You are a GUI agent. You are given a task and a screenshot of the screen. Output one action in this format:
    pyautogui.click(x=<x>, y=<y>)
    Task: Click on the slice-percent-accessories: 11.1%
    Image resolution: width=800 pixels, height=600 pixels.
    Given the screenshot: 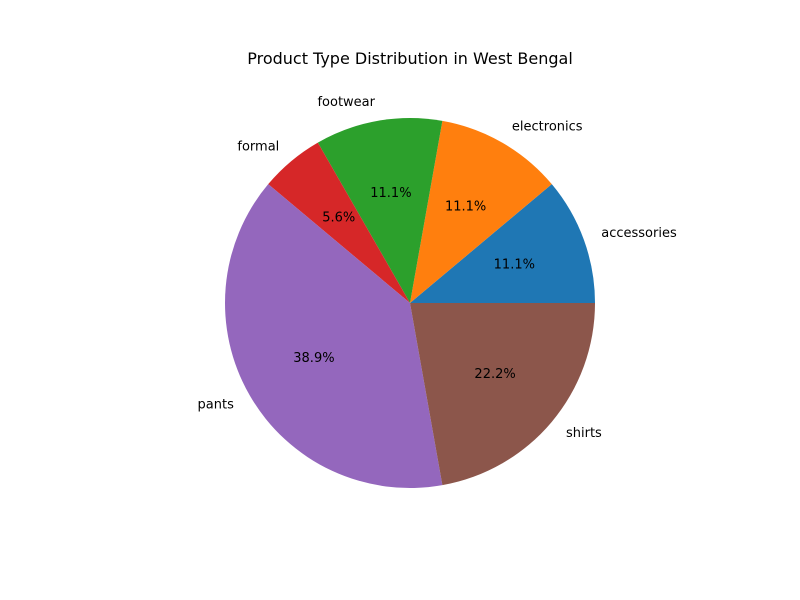 What is the action you would take?
    pyautogui.click(x=514, y=265)
    